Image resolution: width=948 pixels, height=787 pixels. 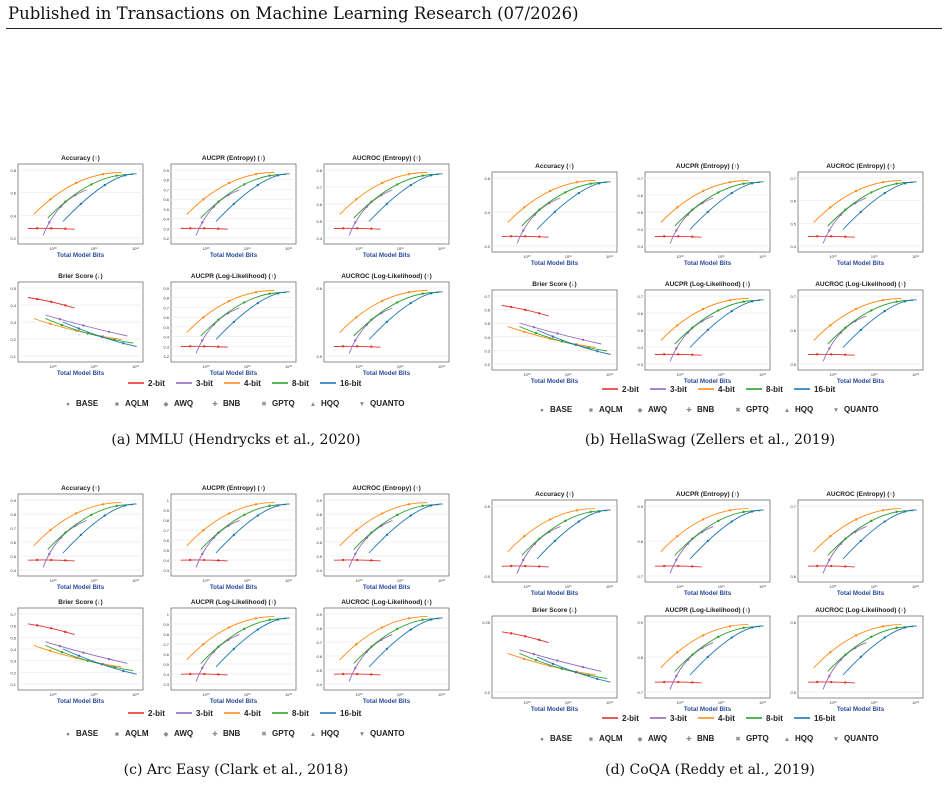 What do you see at coordinates (707, 284) in the screenshot?
I see `panel-title: AUCPR (Log-Likelihood) (↑)` at bounding box center [707, 284].